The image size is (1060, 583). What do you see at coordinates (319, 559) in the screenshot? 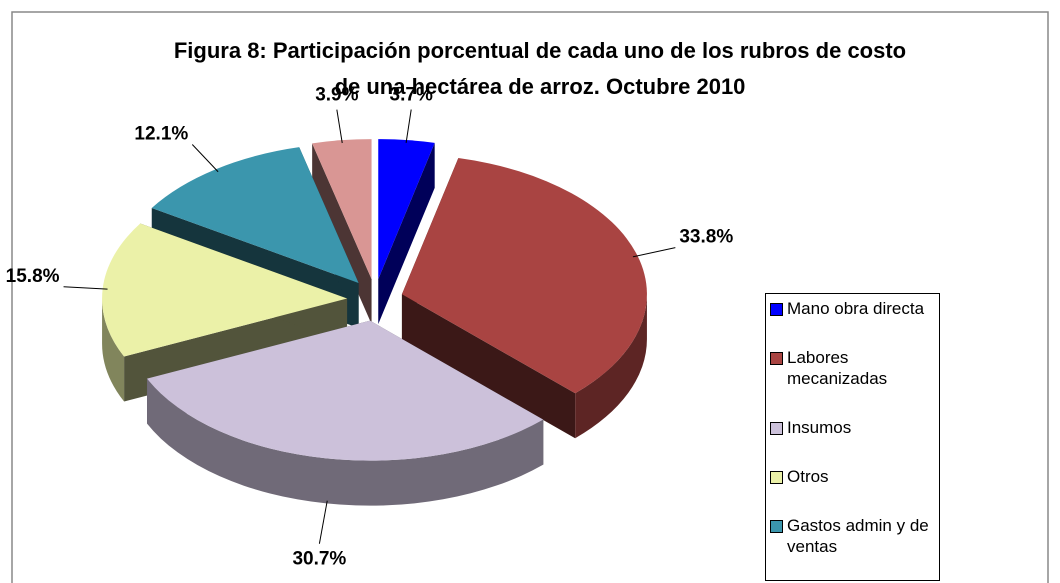
I see `data-label: 30.7%` at bounding box center [319, 559].